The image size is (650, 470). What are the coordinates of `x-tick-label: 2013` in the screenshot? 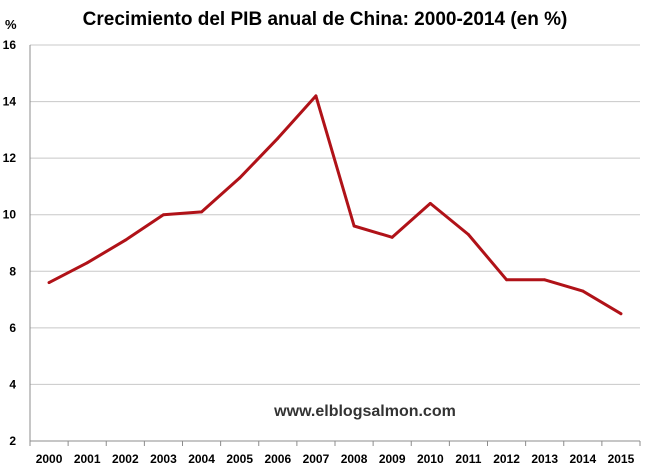 It's located at (544, 459).